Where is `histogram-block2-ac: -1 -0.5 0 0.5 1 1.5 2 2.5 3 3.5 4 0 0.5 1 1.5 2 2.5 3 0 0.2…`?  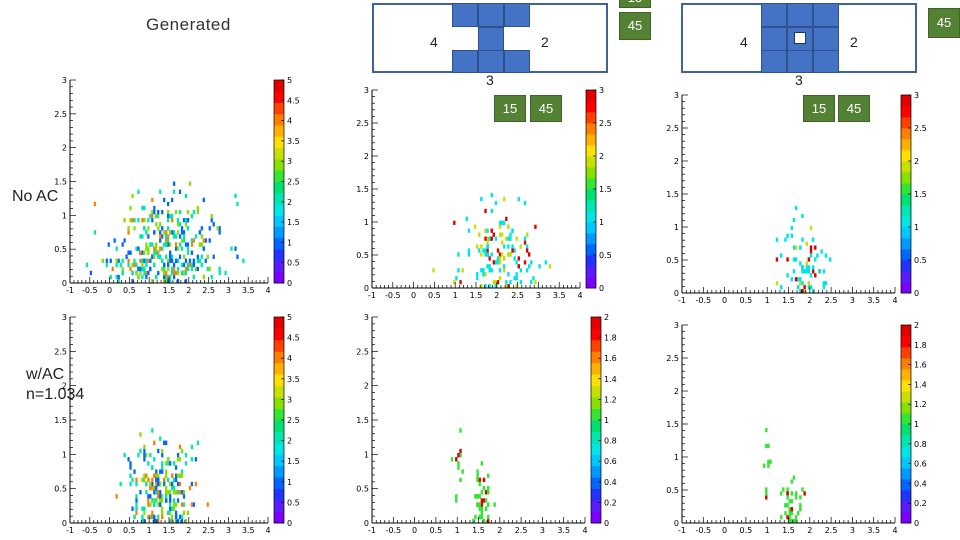 histogram-block2-ac: -1 -0.5 0 0.5 1 1.5 2 2.5 3 3.5 4 0 0.5 1 1.5 2 2.5 3 0 0.2… is located at coordinates (486, 424).